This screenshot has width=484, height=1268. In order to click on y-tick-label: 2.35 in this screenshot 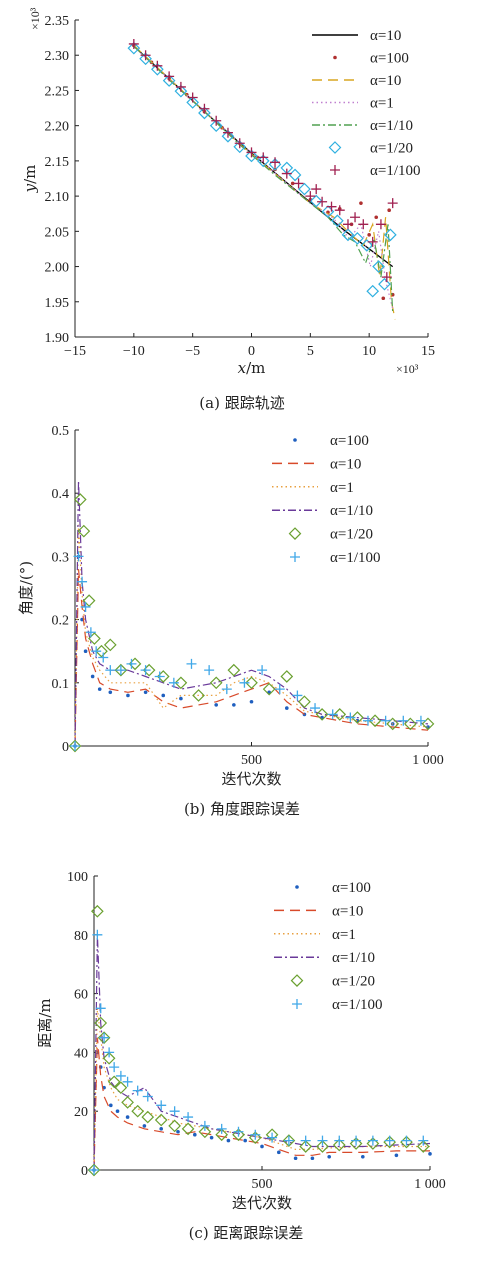, I will do `click(57, 21)`.